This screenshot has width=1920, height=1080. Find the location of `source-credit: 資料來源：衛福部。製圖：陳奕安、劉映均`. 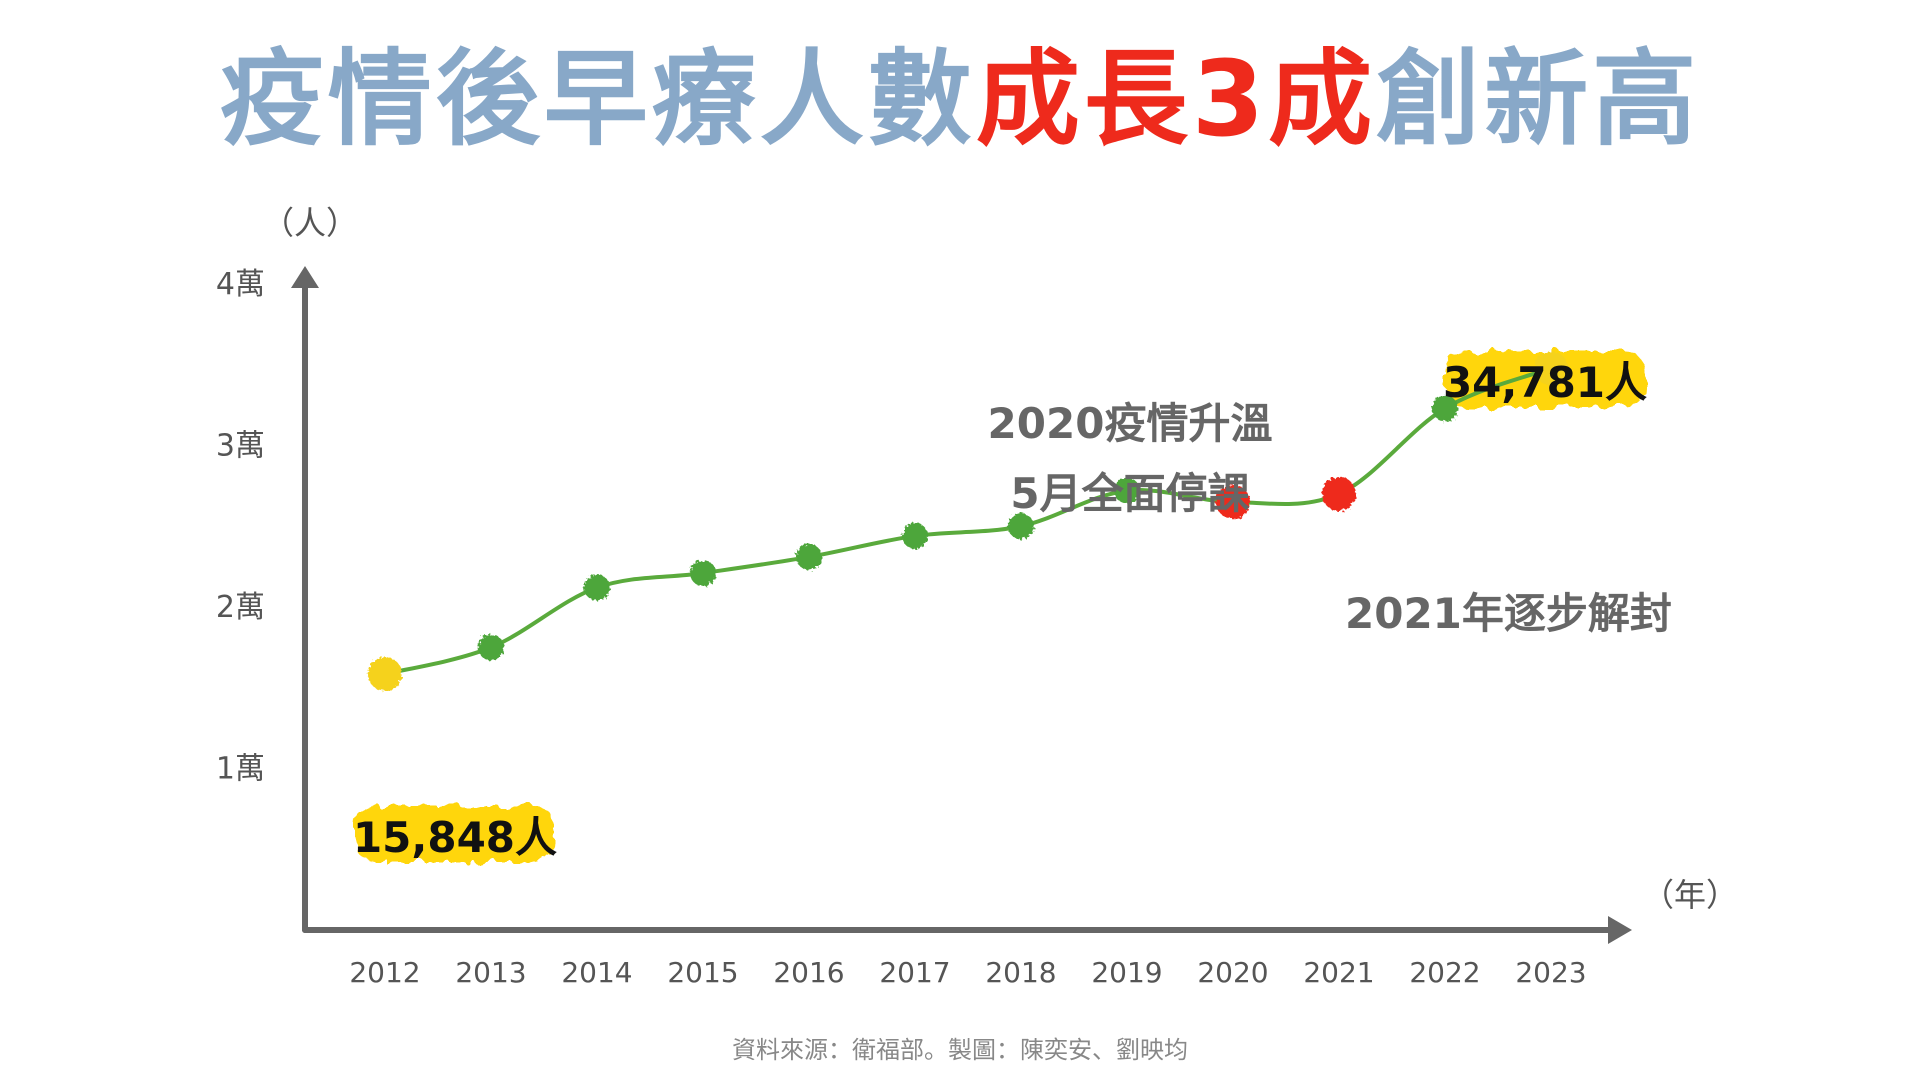

source-credit: 資料來源：衛福部。製圖：陳奕安、劉映均 is located at coordinates (960, 1050).